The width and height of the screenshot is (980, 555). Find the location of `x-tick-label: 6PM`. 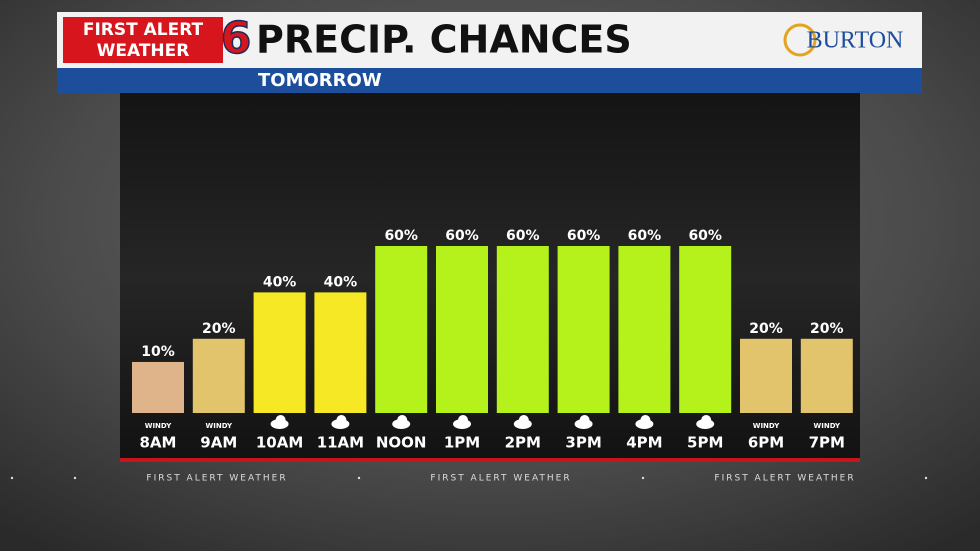

x-tick-label: 6PM is located at coordinates (766, 443).